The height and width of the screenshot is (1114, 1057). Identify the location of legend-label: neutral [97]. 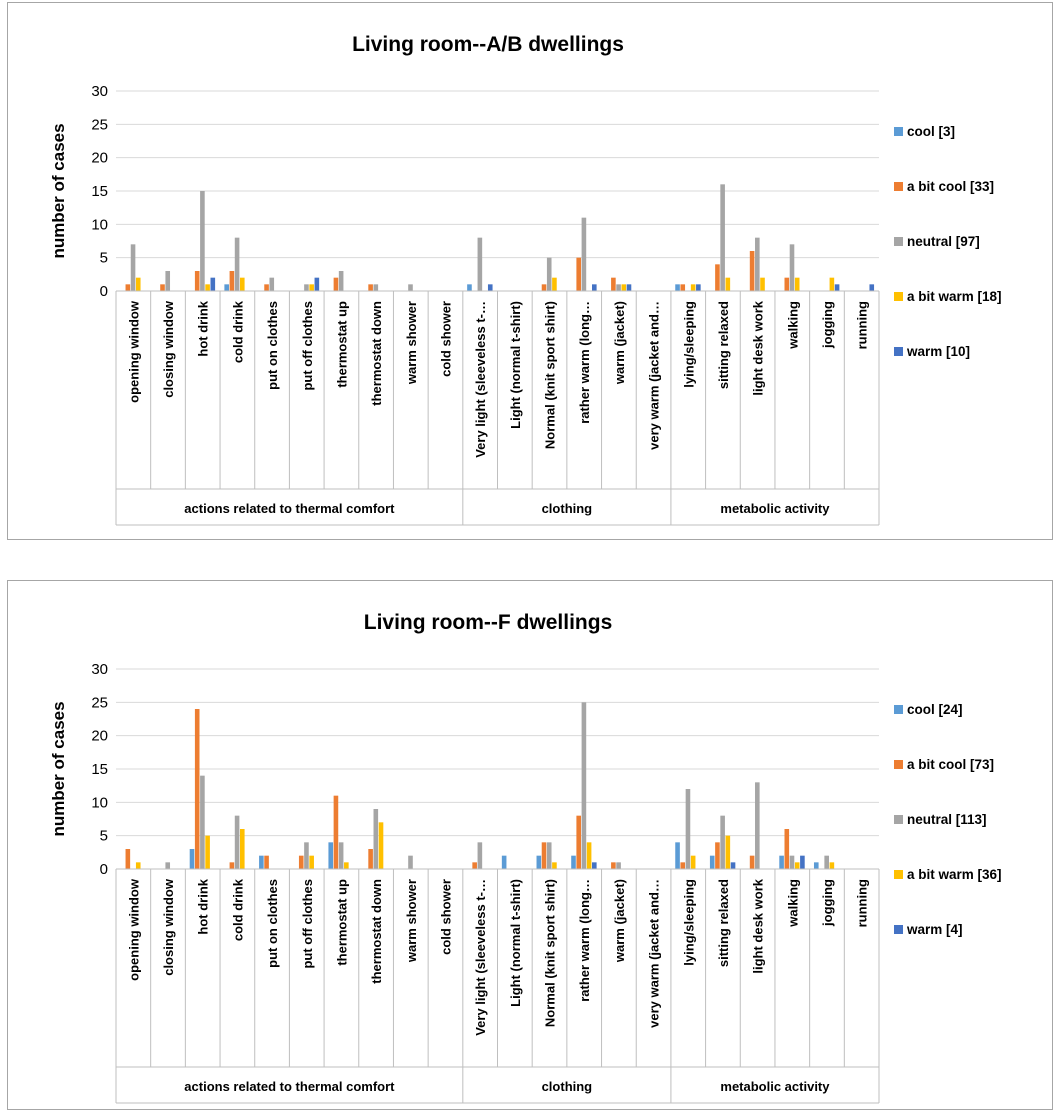
(943, 241).